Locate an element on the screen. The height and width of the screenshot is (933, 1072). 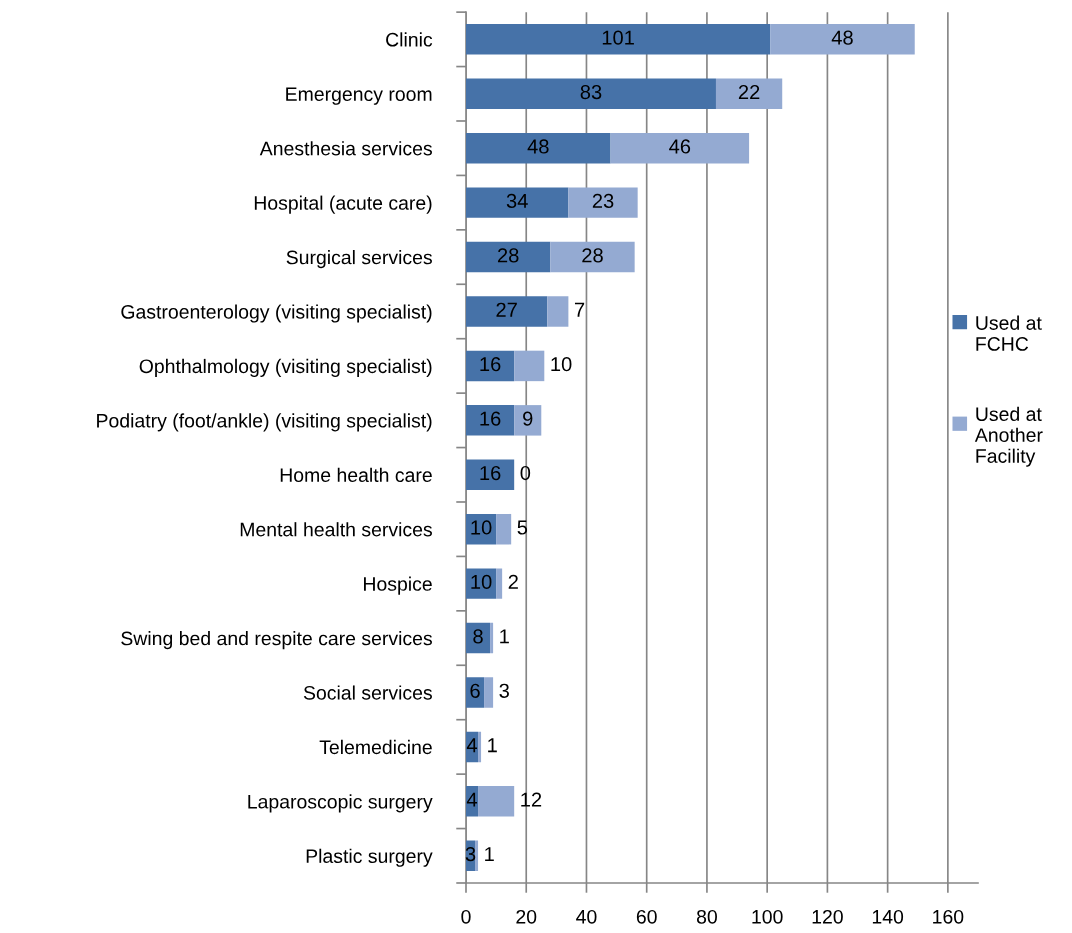
data-label: 8 is located at coordinates (478, 636).